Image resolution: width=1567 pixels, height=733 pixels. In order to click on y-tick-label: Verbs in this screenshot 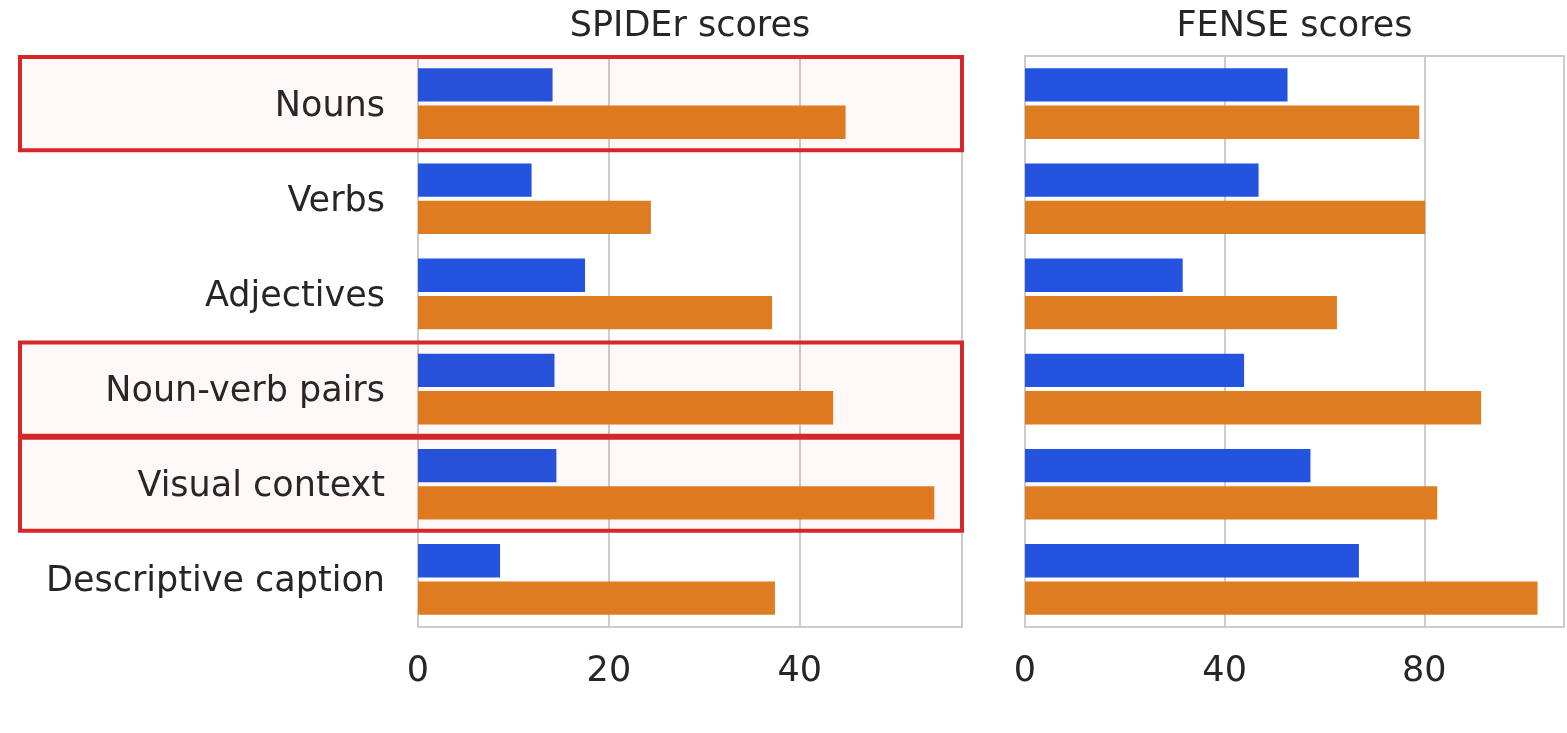, I will do `click(336, 198)`.